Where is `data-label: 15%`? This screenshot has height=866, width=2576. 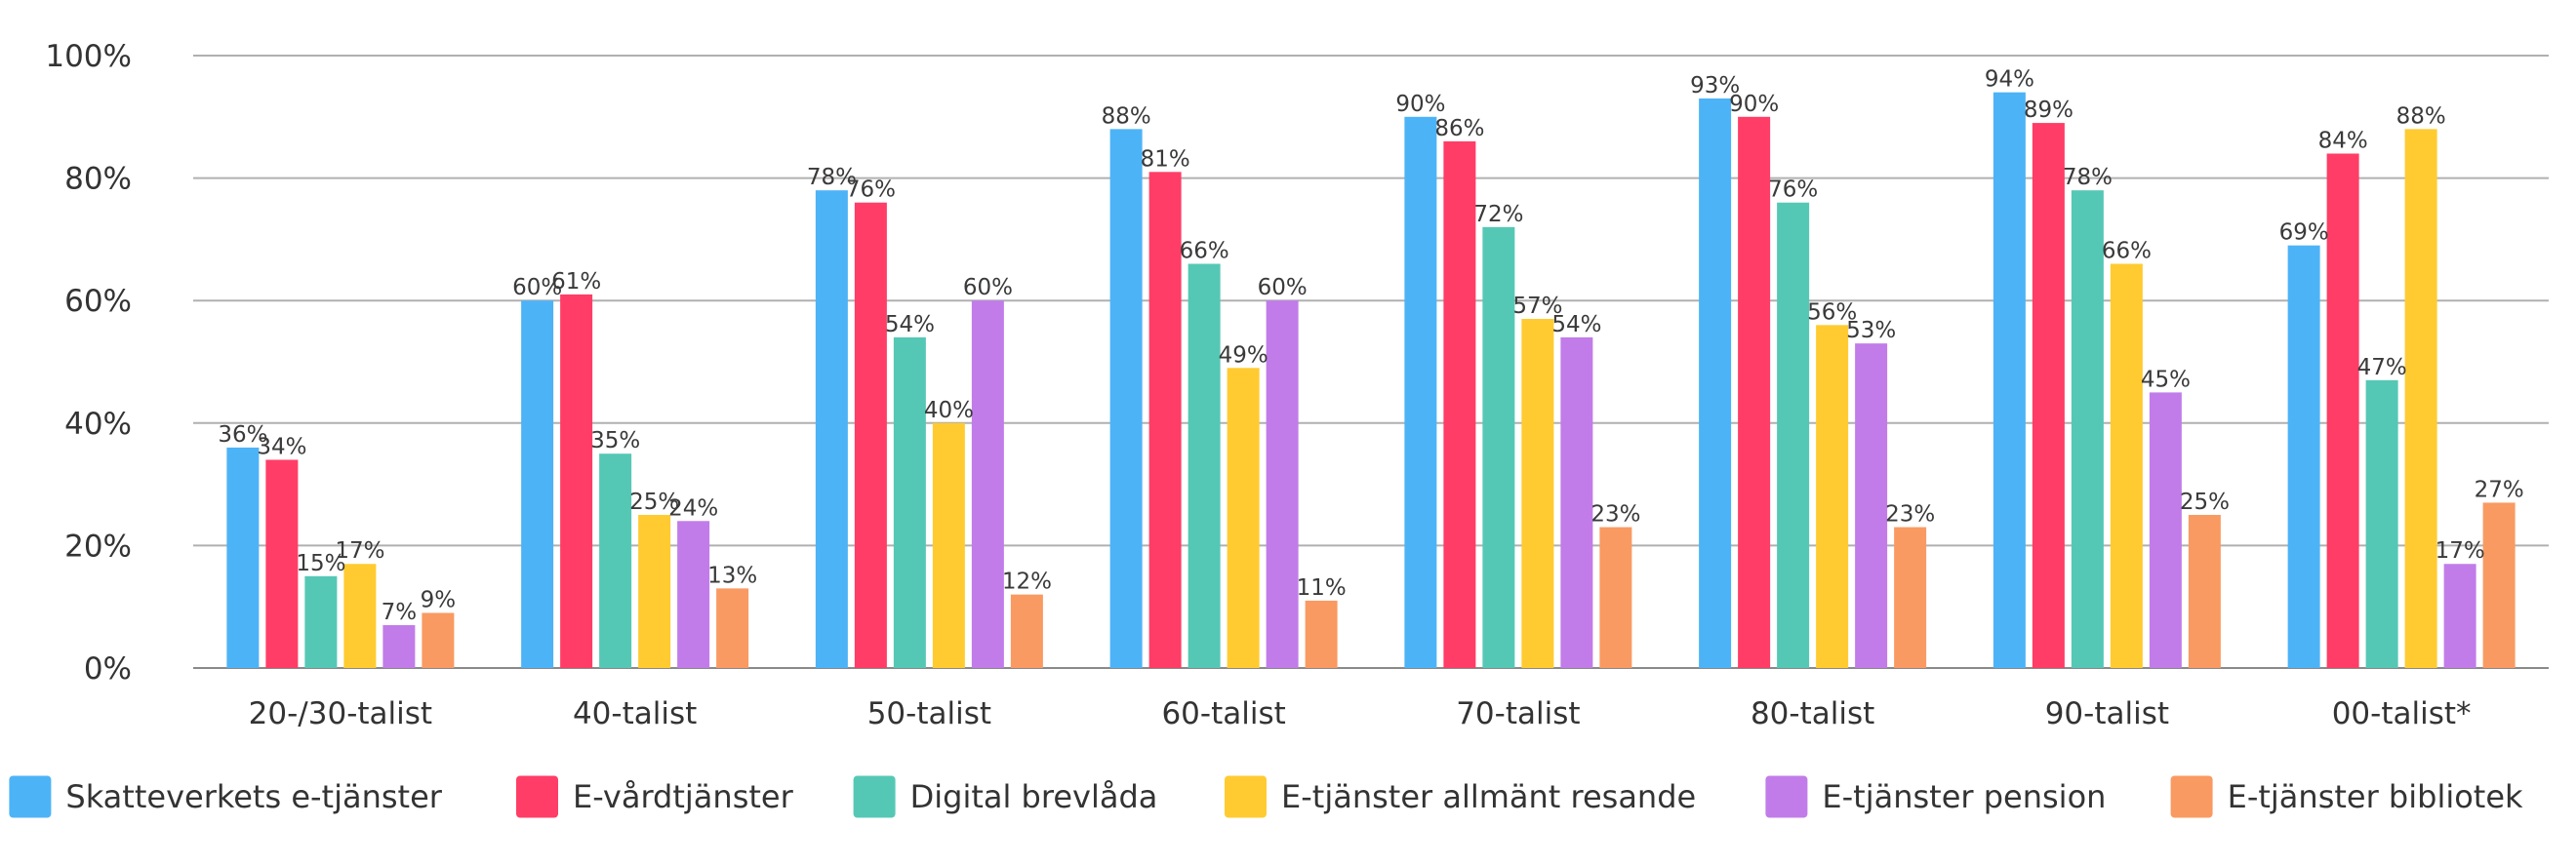 data-label: 15% is located at coordinates (320, 563).